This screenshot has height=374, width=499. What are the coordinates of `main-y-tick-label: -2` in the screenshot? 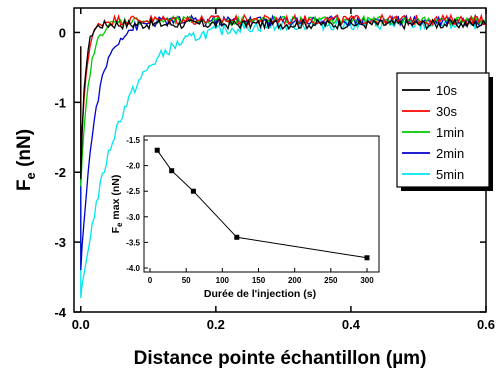 It's located at (60, 172).